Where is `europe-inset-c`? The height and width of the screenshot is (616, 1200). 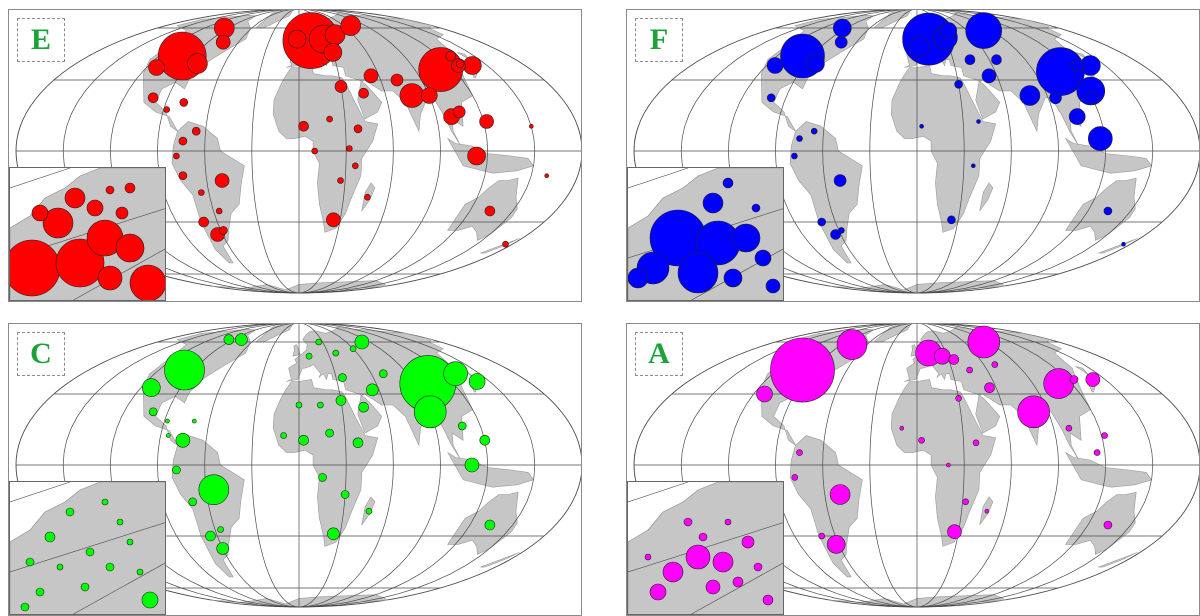
europe-inset-c is located at coordinates (87, 548).